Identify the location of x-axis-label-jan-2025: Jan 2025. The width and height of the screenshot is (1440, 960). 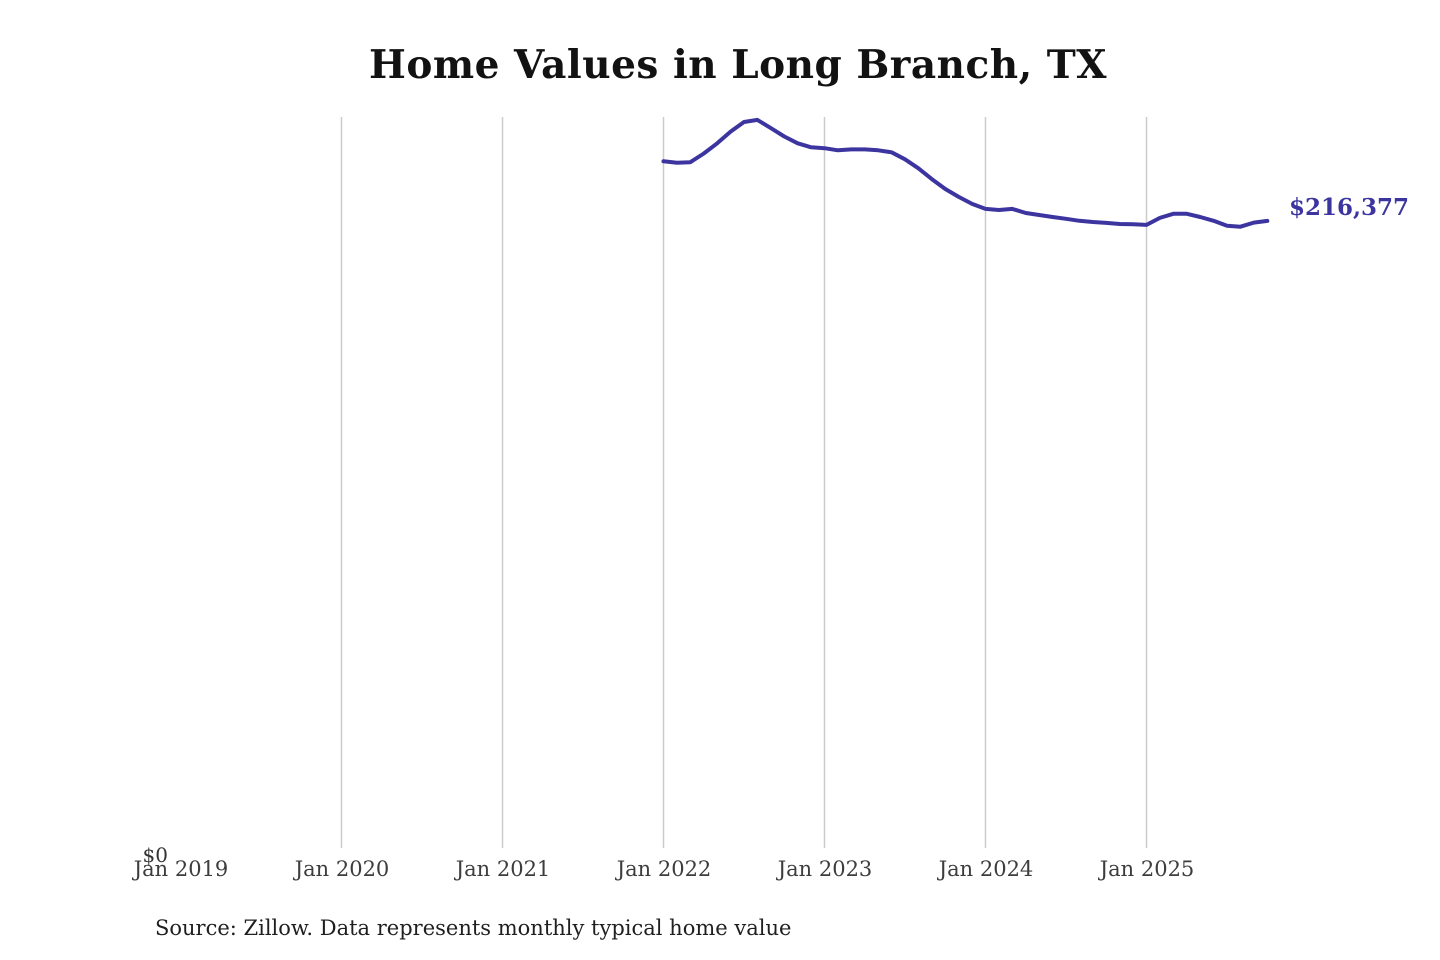
(1147, 869).